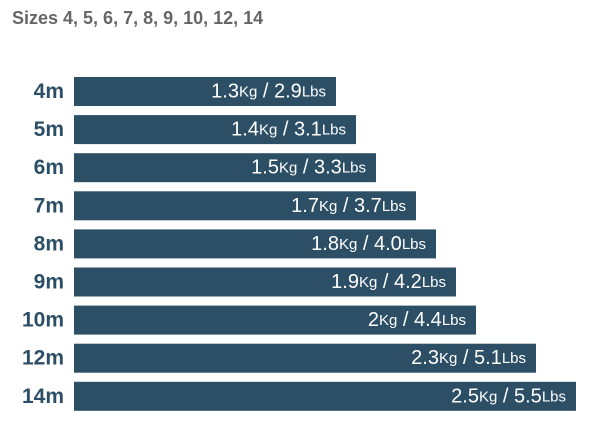 The image size is (600, 434). What do you see at coordinates (348, 206) in the screenshot?
I see `value-label: 1.7Kg / 3.7Lbs` at bounding box center [348, 206].